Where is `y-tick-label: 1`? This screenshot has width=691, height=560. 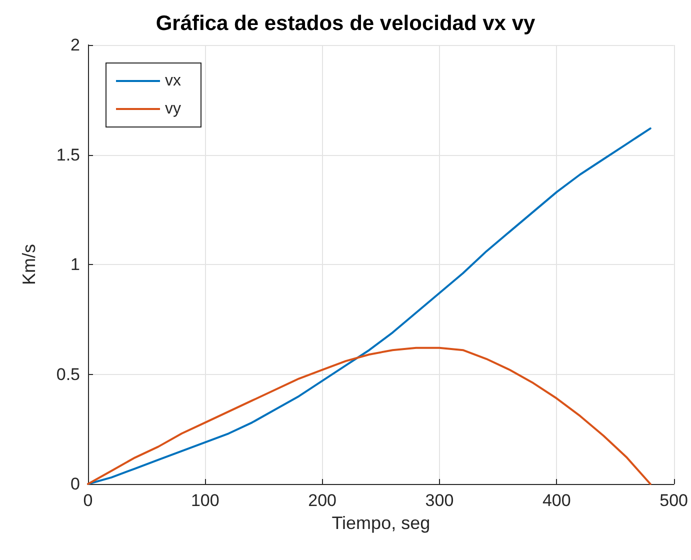
y-tick-label: 1 is located at coordinates (75, 264).